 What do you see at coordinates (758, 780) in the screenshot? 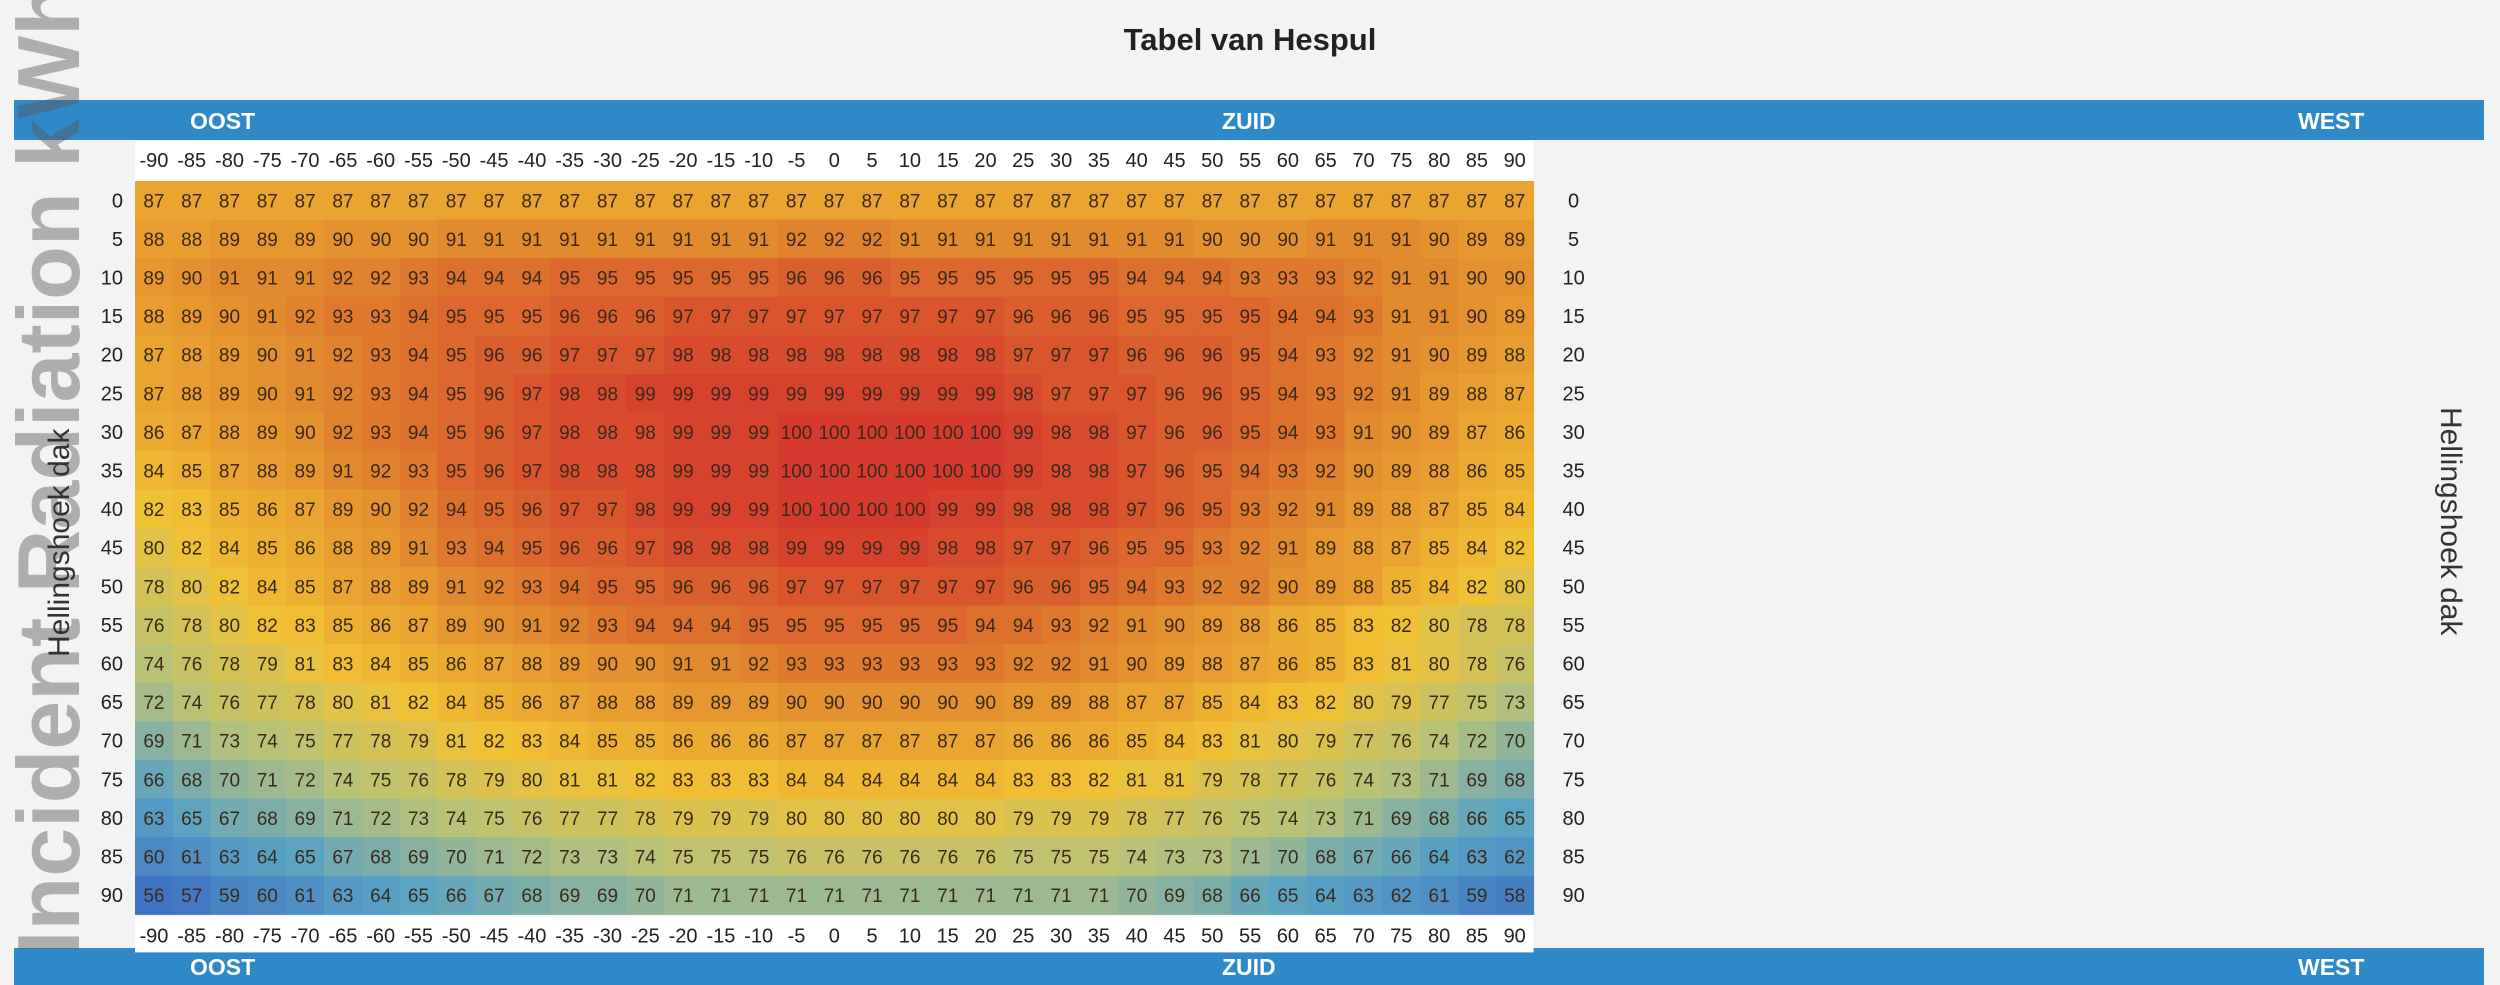
I see `cell-value-label: 83` at bounding box center [758, 780].